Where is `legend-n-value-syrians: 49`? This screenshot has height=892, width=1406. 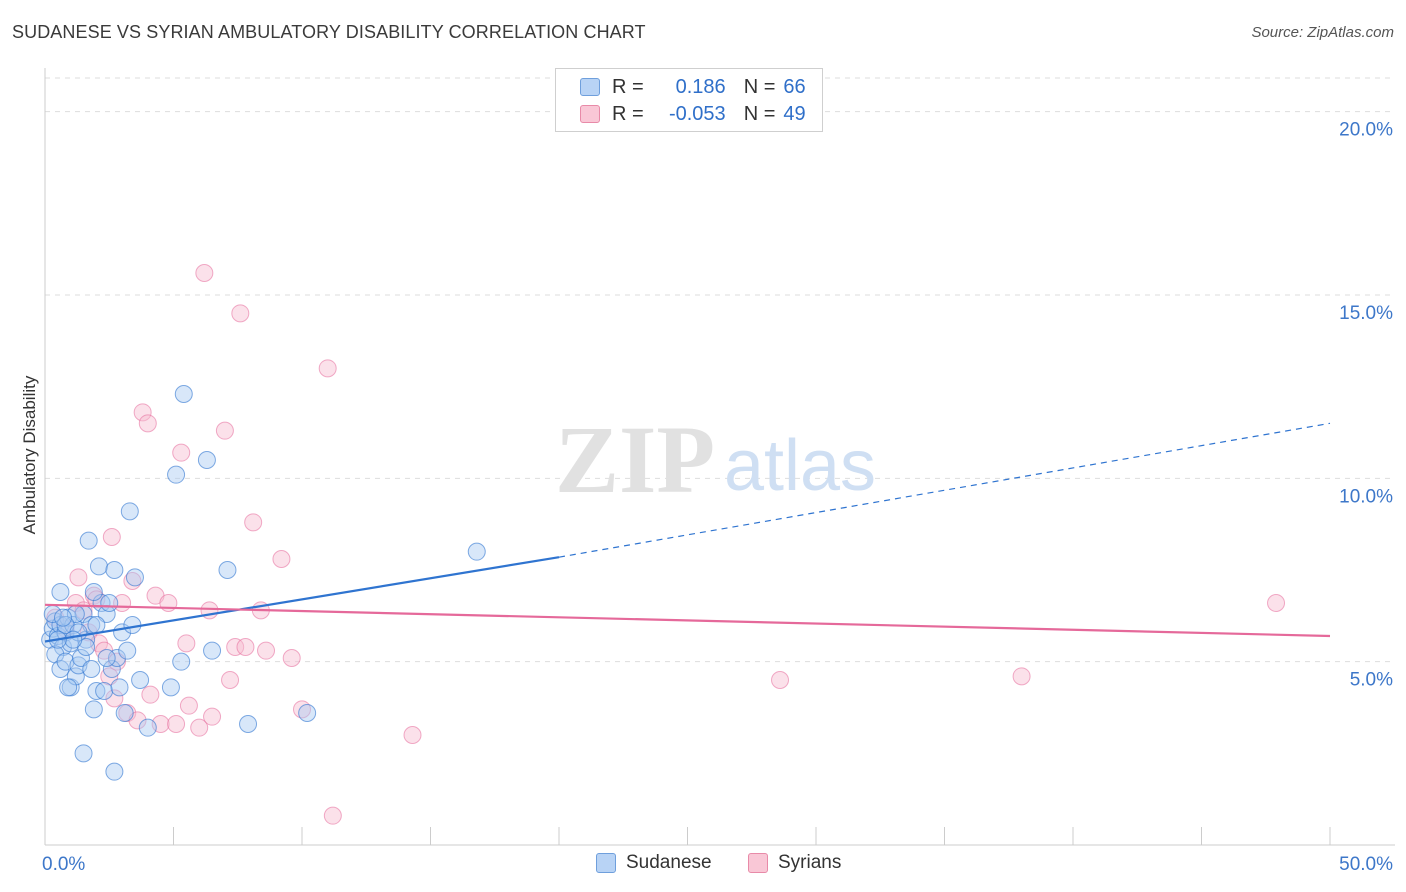
legend-n-value-syrians: 49 is located at coordinates (794, 113).